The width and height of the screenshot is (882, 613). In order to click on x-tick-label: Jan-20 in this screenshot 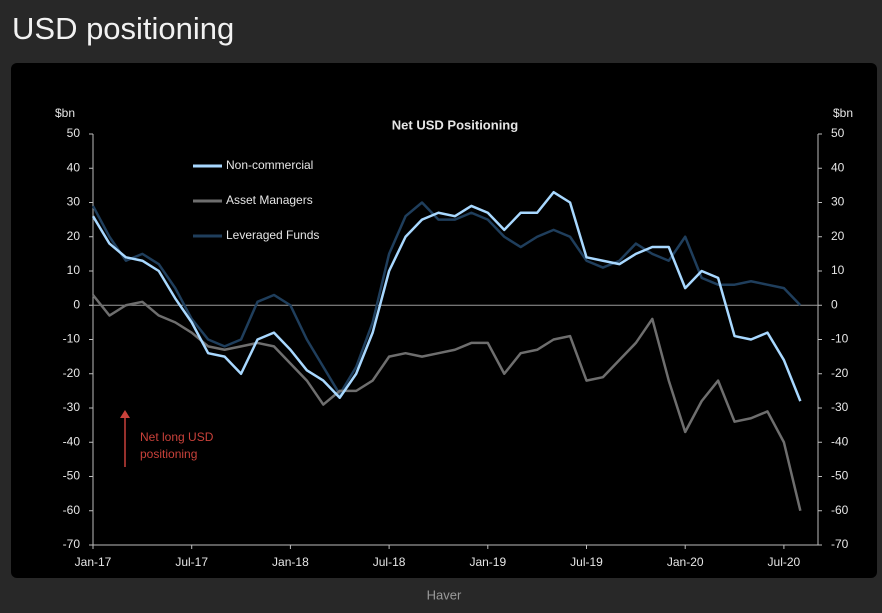, I will do `click(685, 562)`.